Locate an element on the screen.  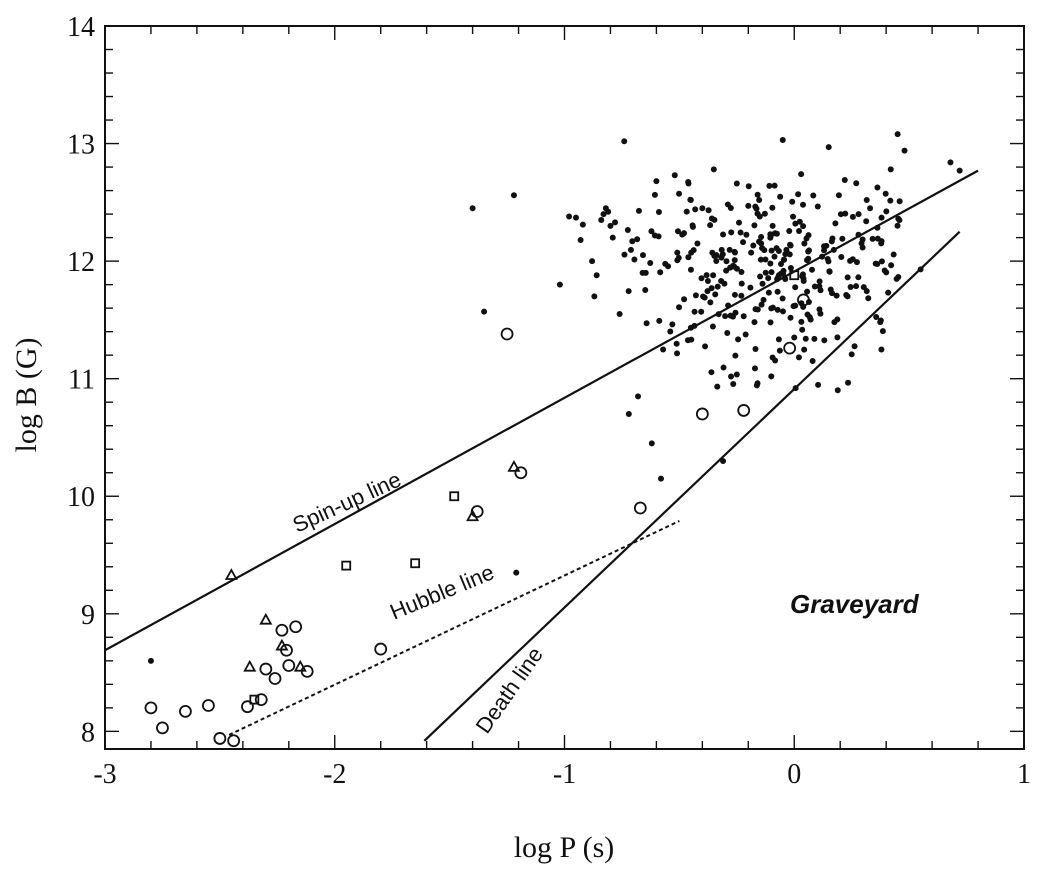
triangle-point is located at coordinates (231, 574).